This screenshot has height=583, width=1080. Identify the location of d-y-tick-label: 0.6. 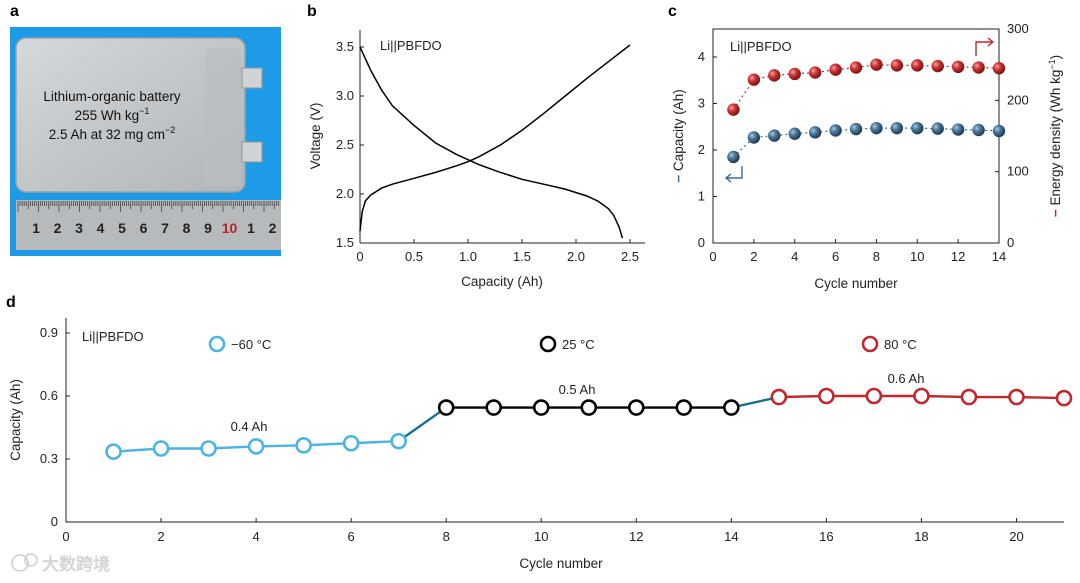
(49, 395).